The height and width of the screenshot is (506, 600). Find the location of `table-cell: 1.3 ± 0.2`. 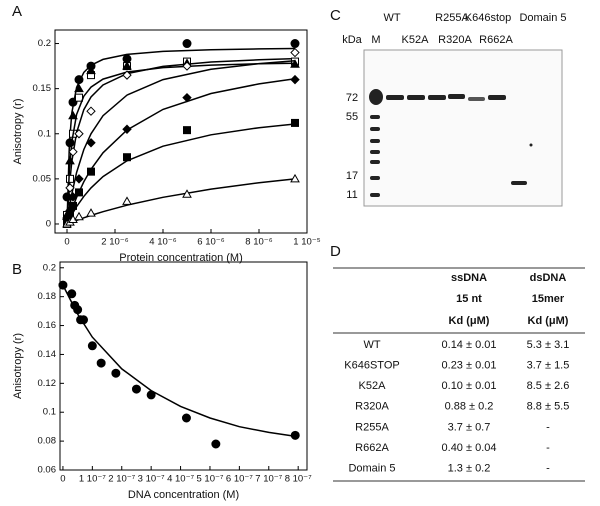

table-cell: 1.3 ± 0.2 is located at coordinates (469, 469).